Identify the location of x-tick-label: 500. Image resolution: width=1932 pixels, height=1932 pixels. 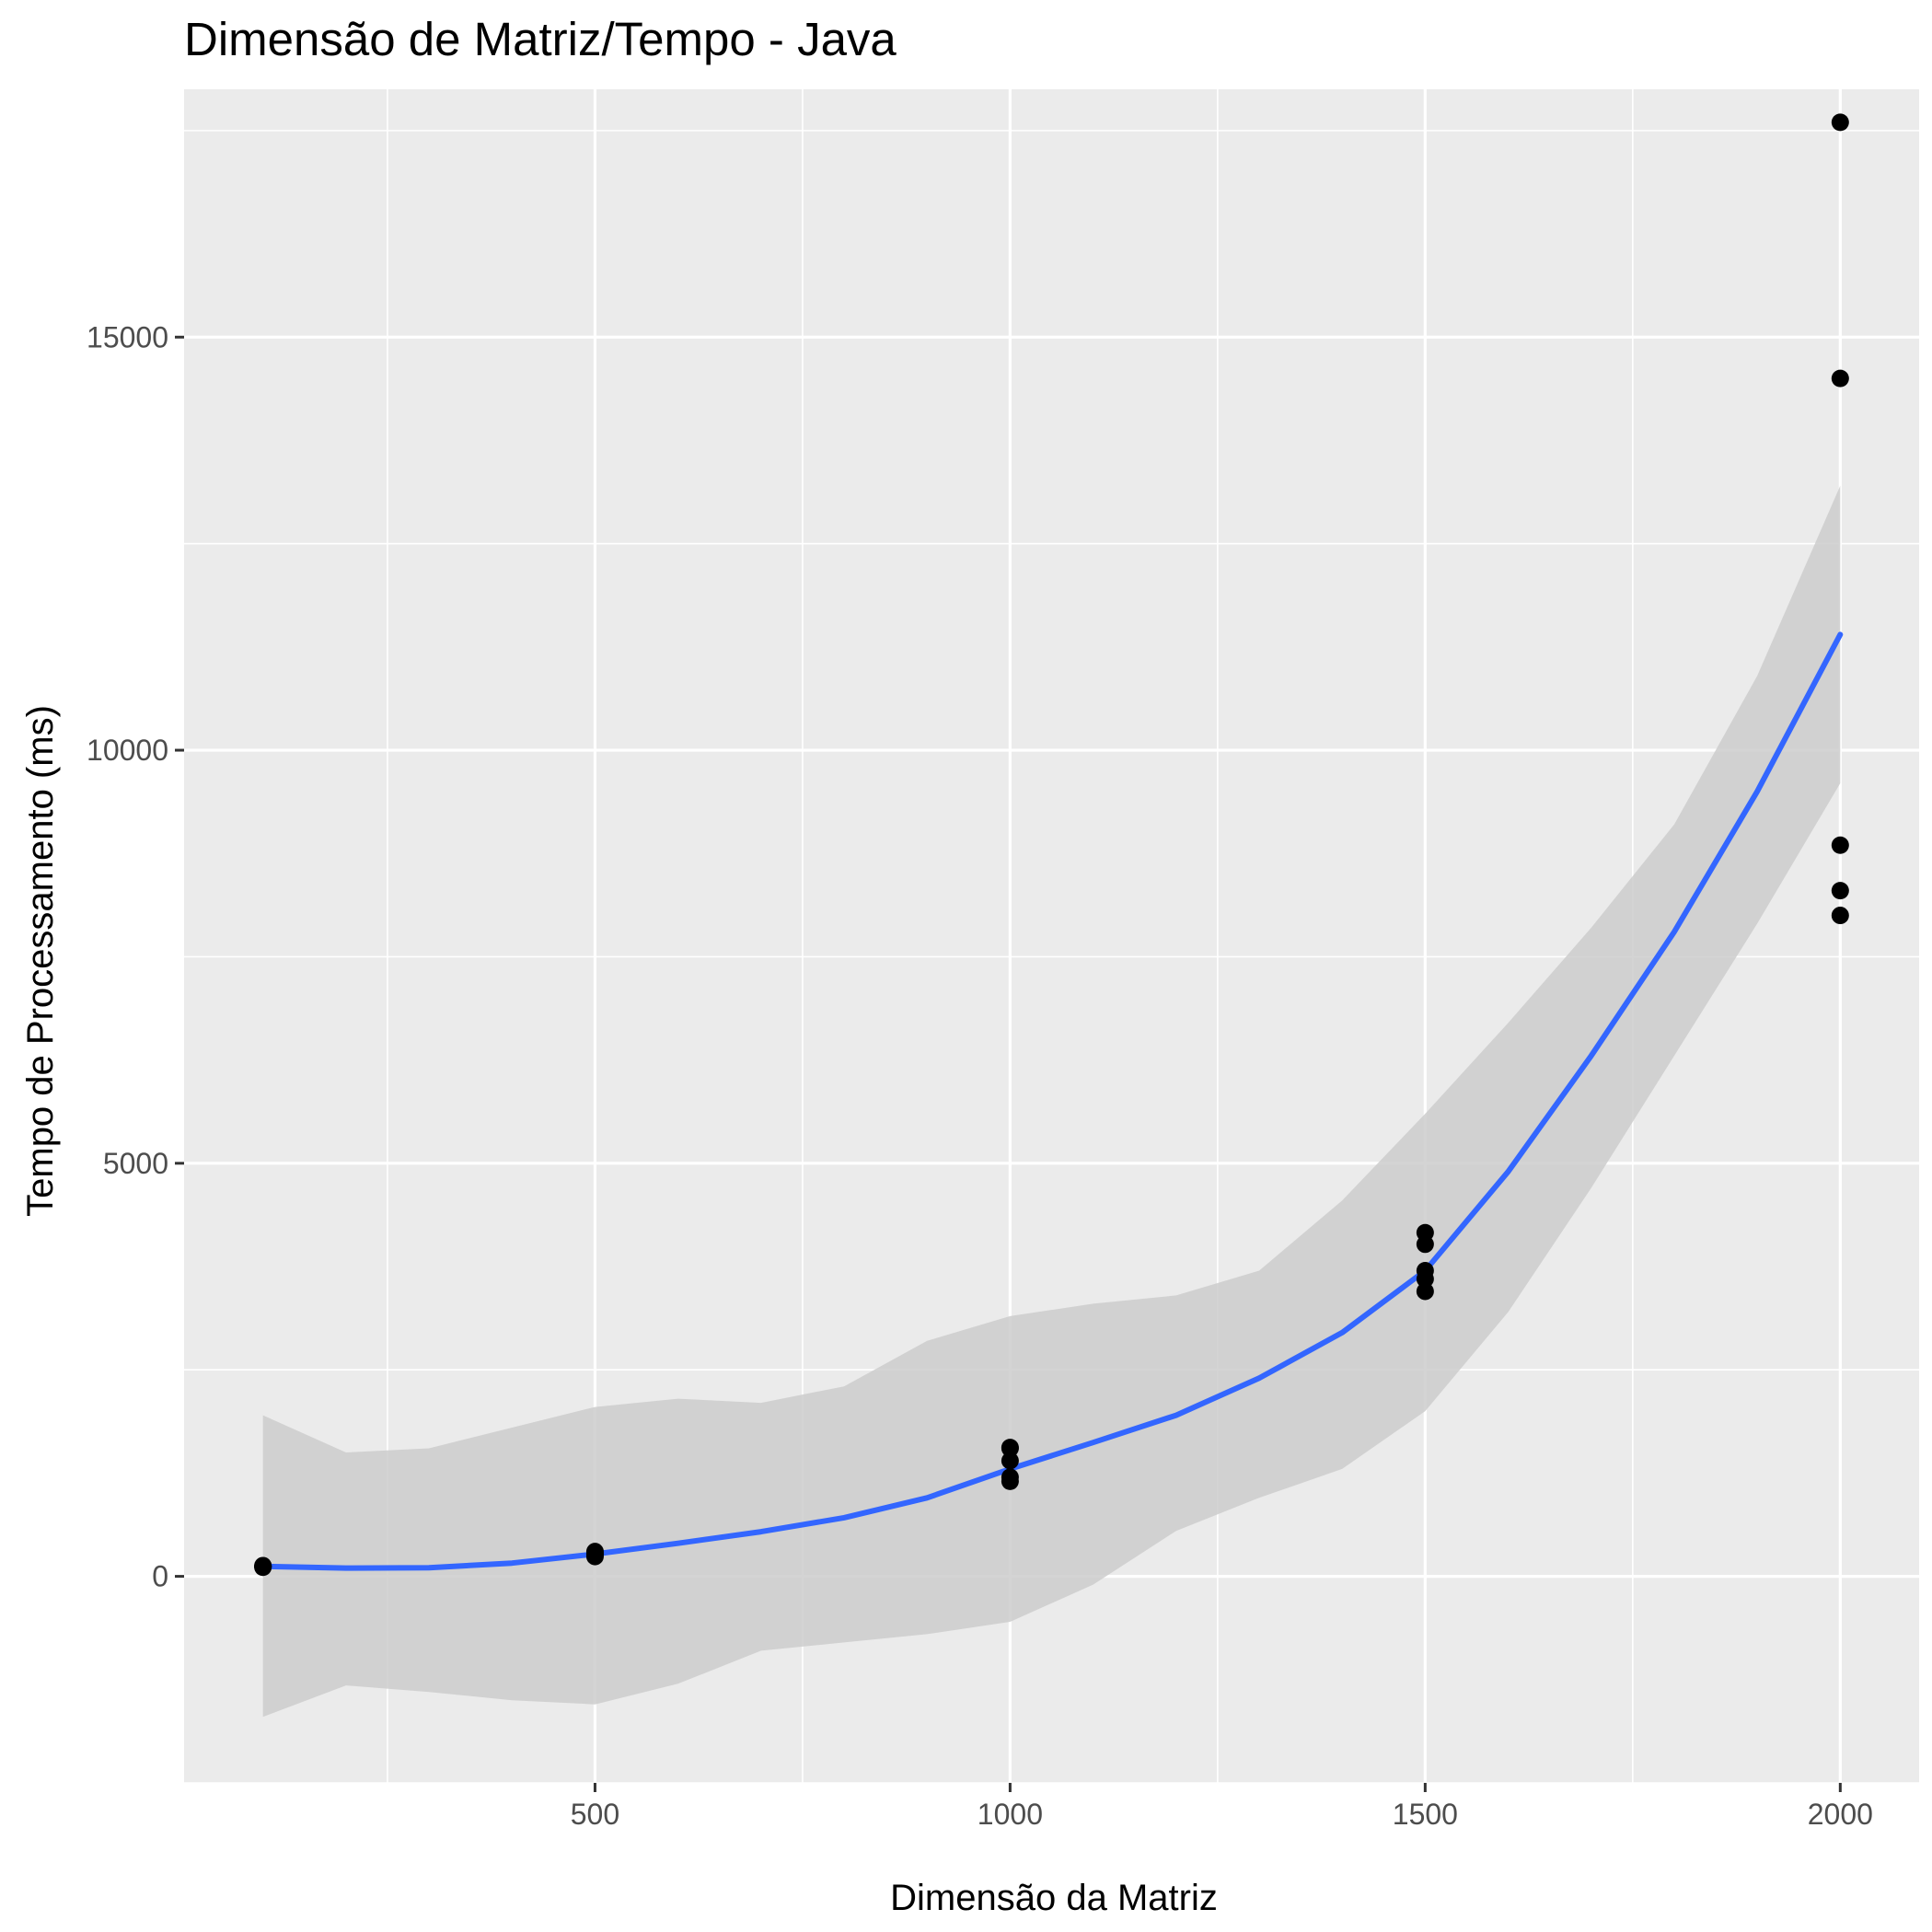
(595, 1815).